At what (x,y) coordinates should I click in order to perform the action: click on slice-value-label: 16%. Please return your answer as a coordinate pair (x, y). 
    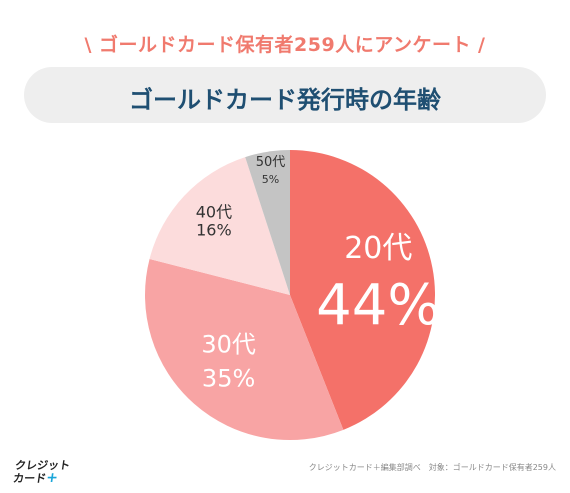
    Looking at the image, I should click on (214, 230).